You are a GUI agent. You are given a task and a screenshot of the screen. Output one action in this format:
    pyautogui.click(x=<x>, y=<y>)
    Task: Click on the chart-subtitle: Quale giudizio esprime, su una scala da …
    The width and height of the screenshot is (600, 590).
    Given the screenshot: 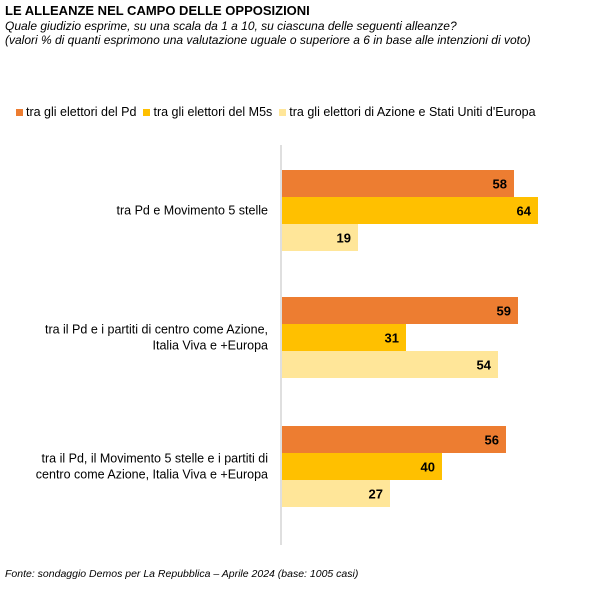 What is the action you would take?
    pyautogui.click(x=285, y=33)
    